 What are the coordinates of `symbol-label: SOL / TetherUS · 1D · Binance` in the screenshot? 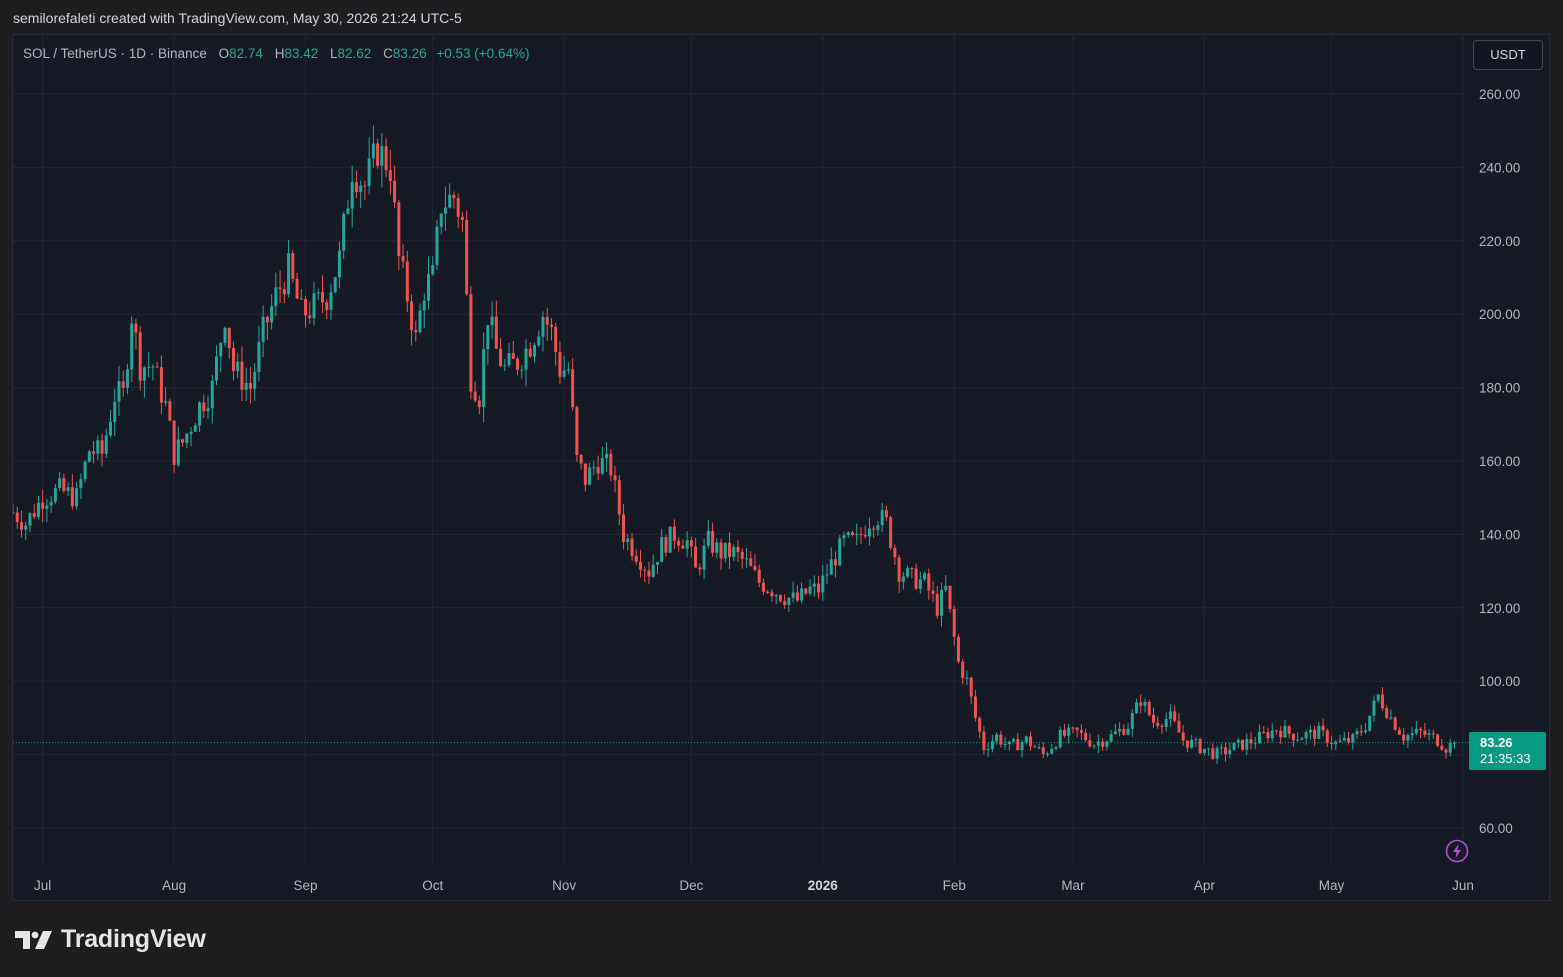 It's located at (115, 53).